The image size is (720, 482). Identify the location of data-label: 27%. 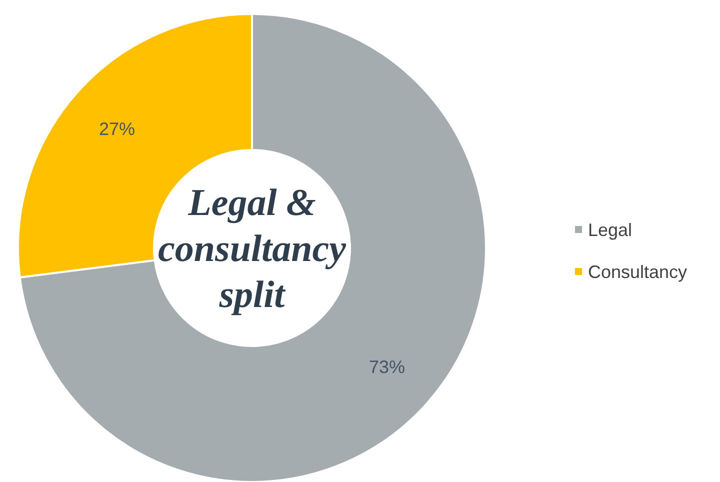
(116, 128).